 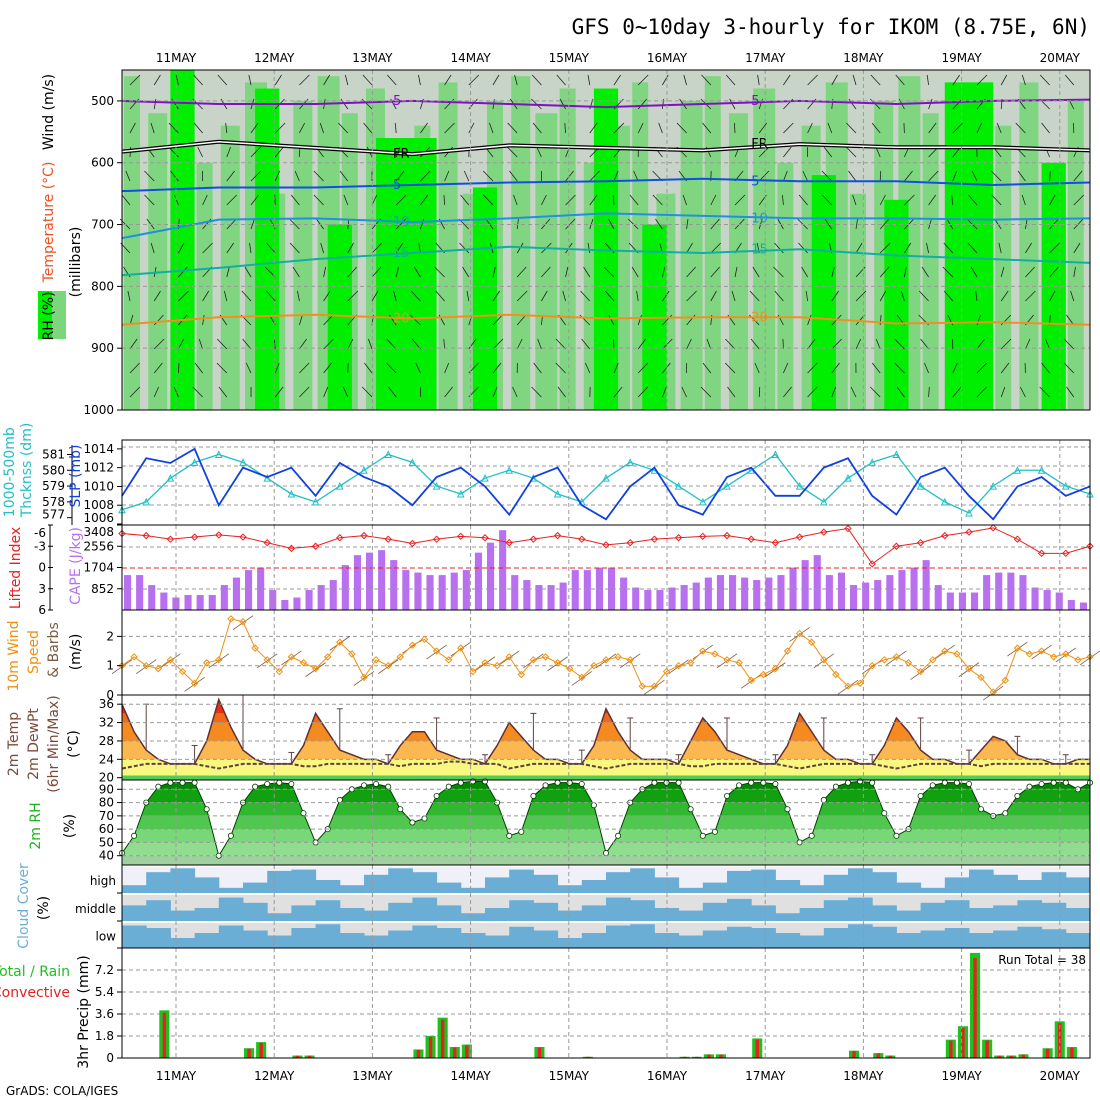 What do you see at coordinates (372, 58) in the screenshot?
I see `day-label-top: 13MAY` at bounding box center [372, 58].